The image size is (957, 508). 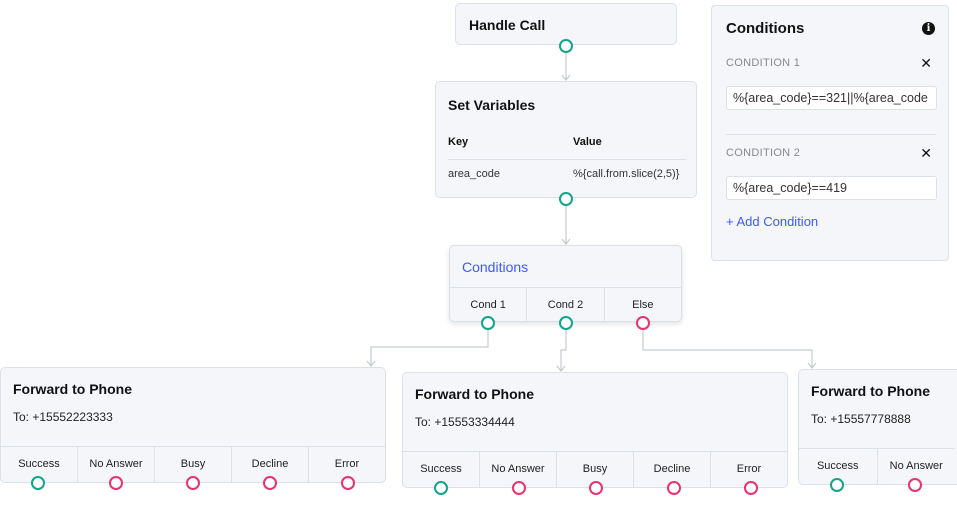 What do you see at coordinates (429, 348) in the screenshot?
I see `edge-cond1-to-forward1` at bounding box center [429, 348].